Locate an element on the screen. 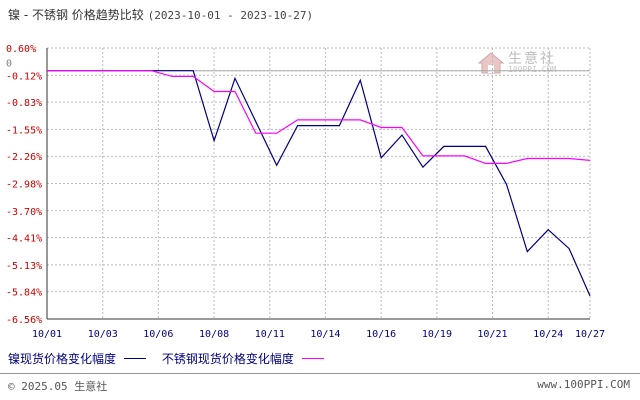  x-tick-label: 10/19 is located at coordinates (437, 334).